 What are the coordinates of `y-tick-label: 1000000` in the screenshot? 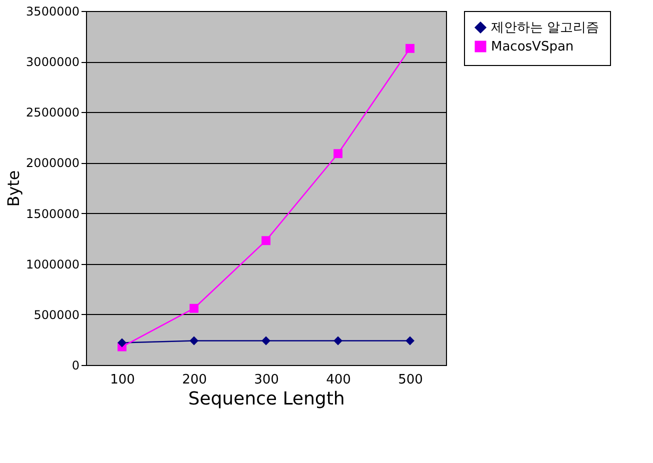 It's located at (53, 264).